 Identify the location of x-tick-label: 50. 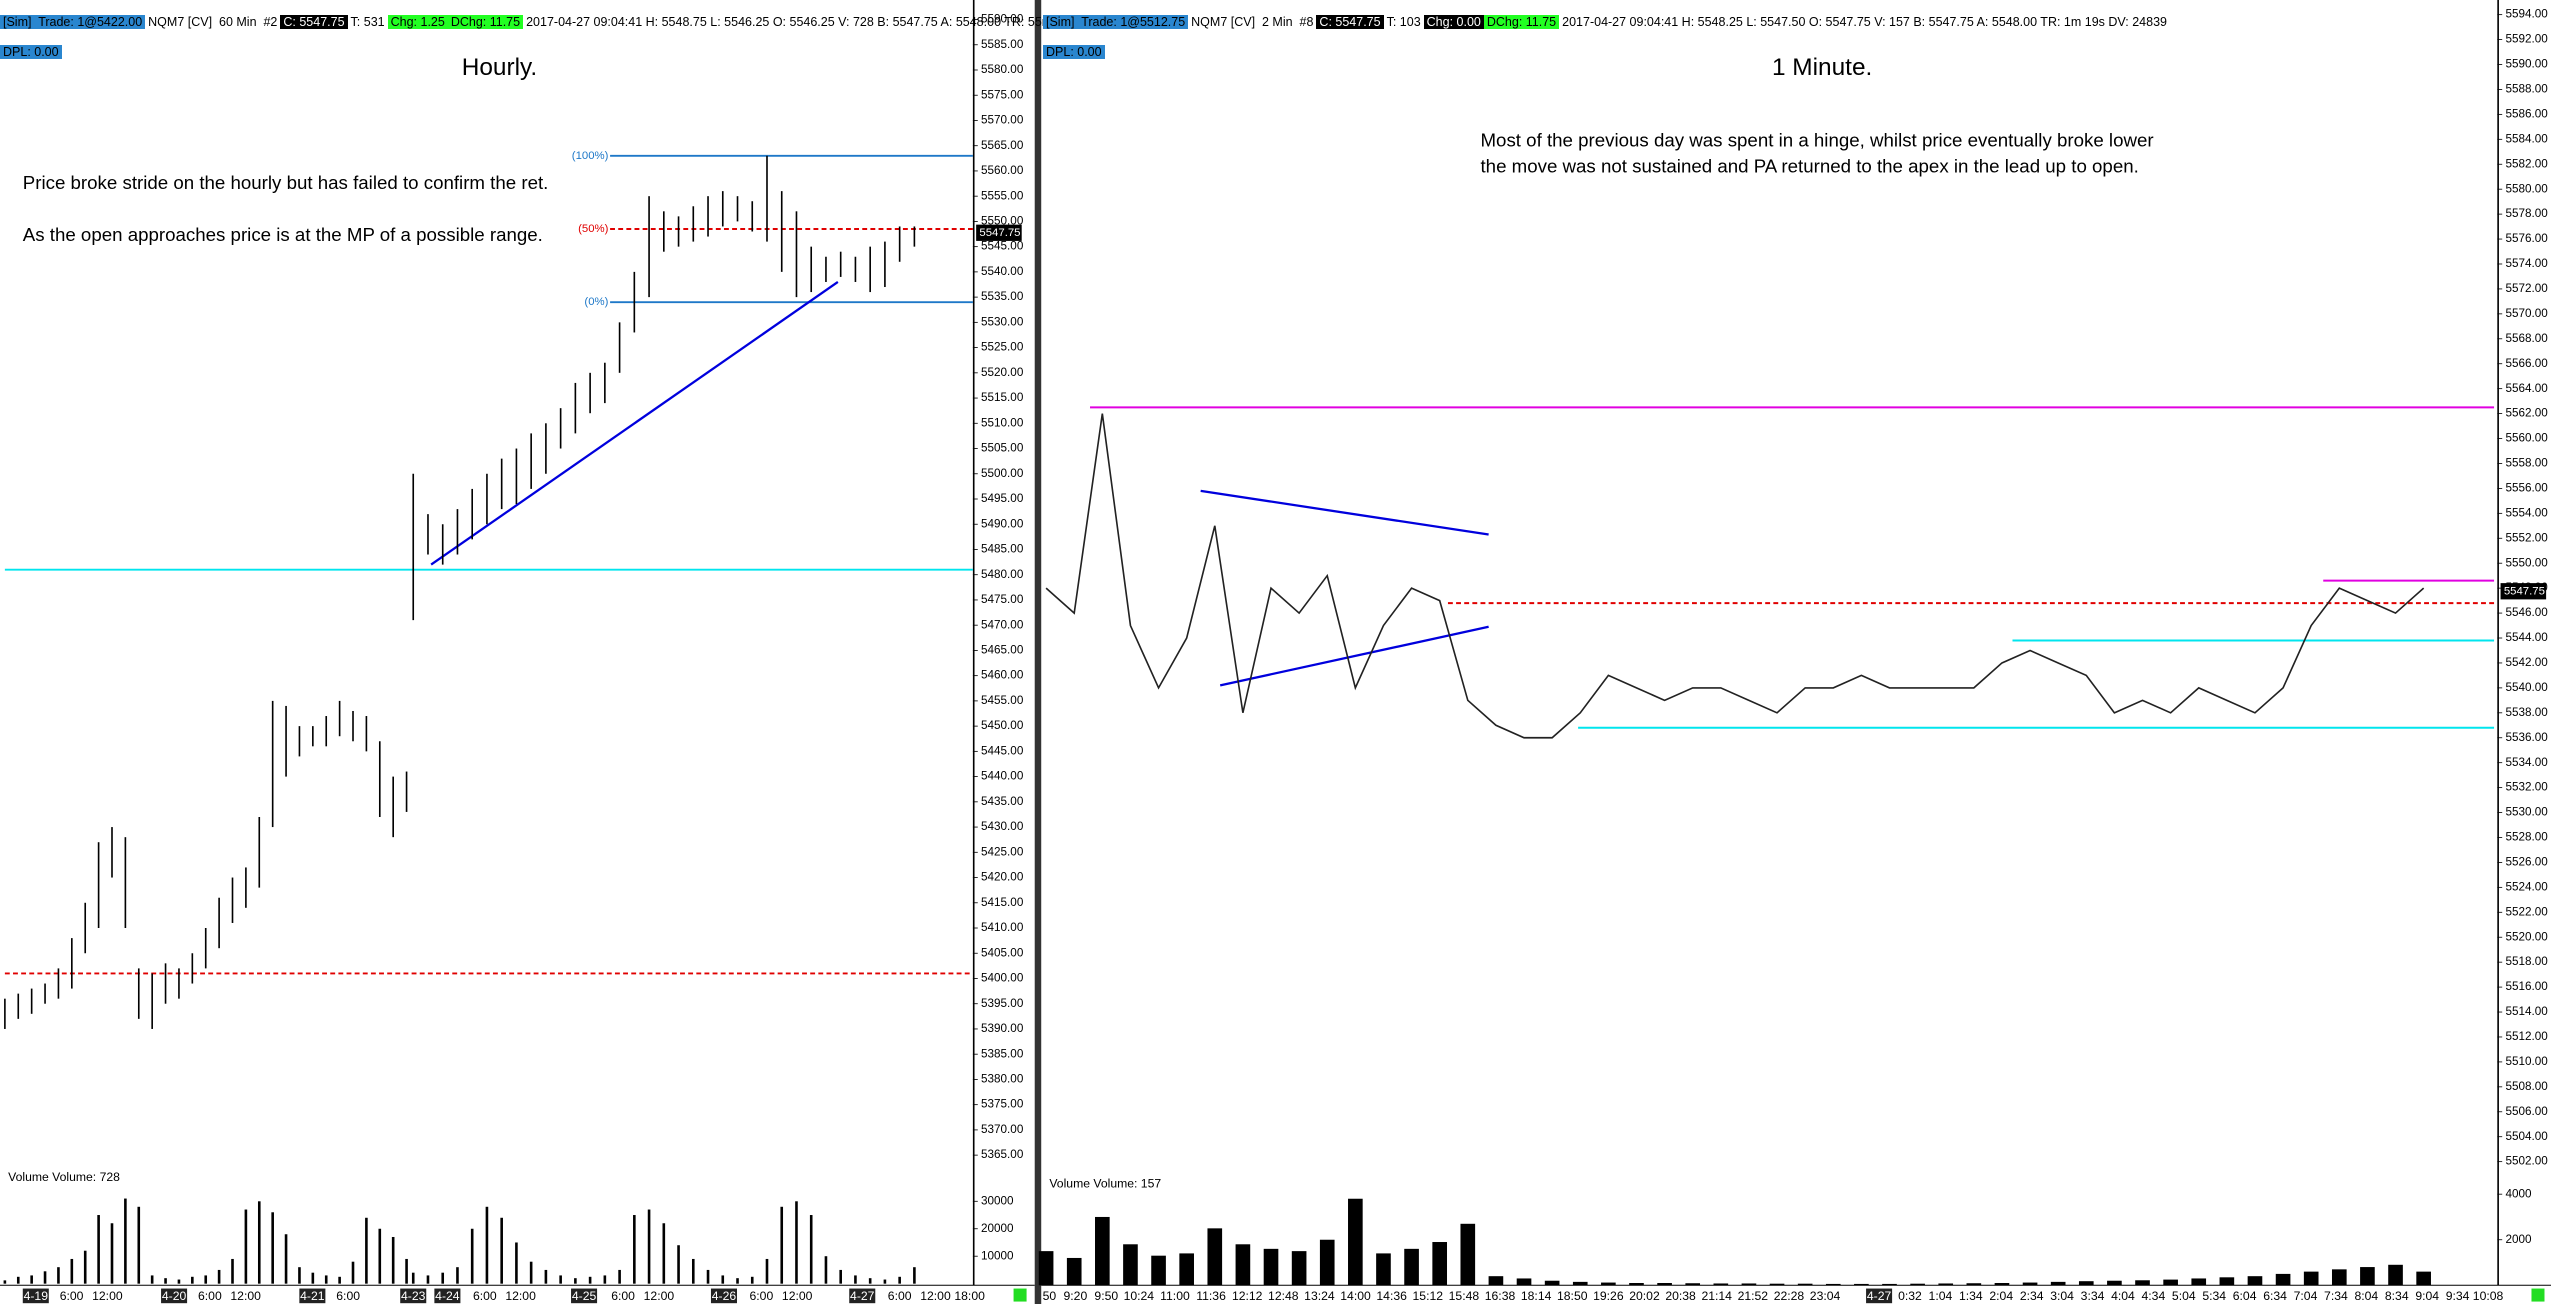
(1050, 1296).